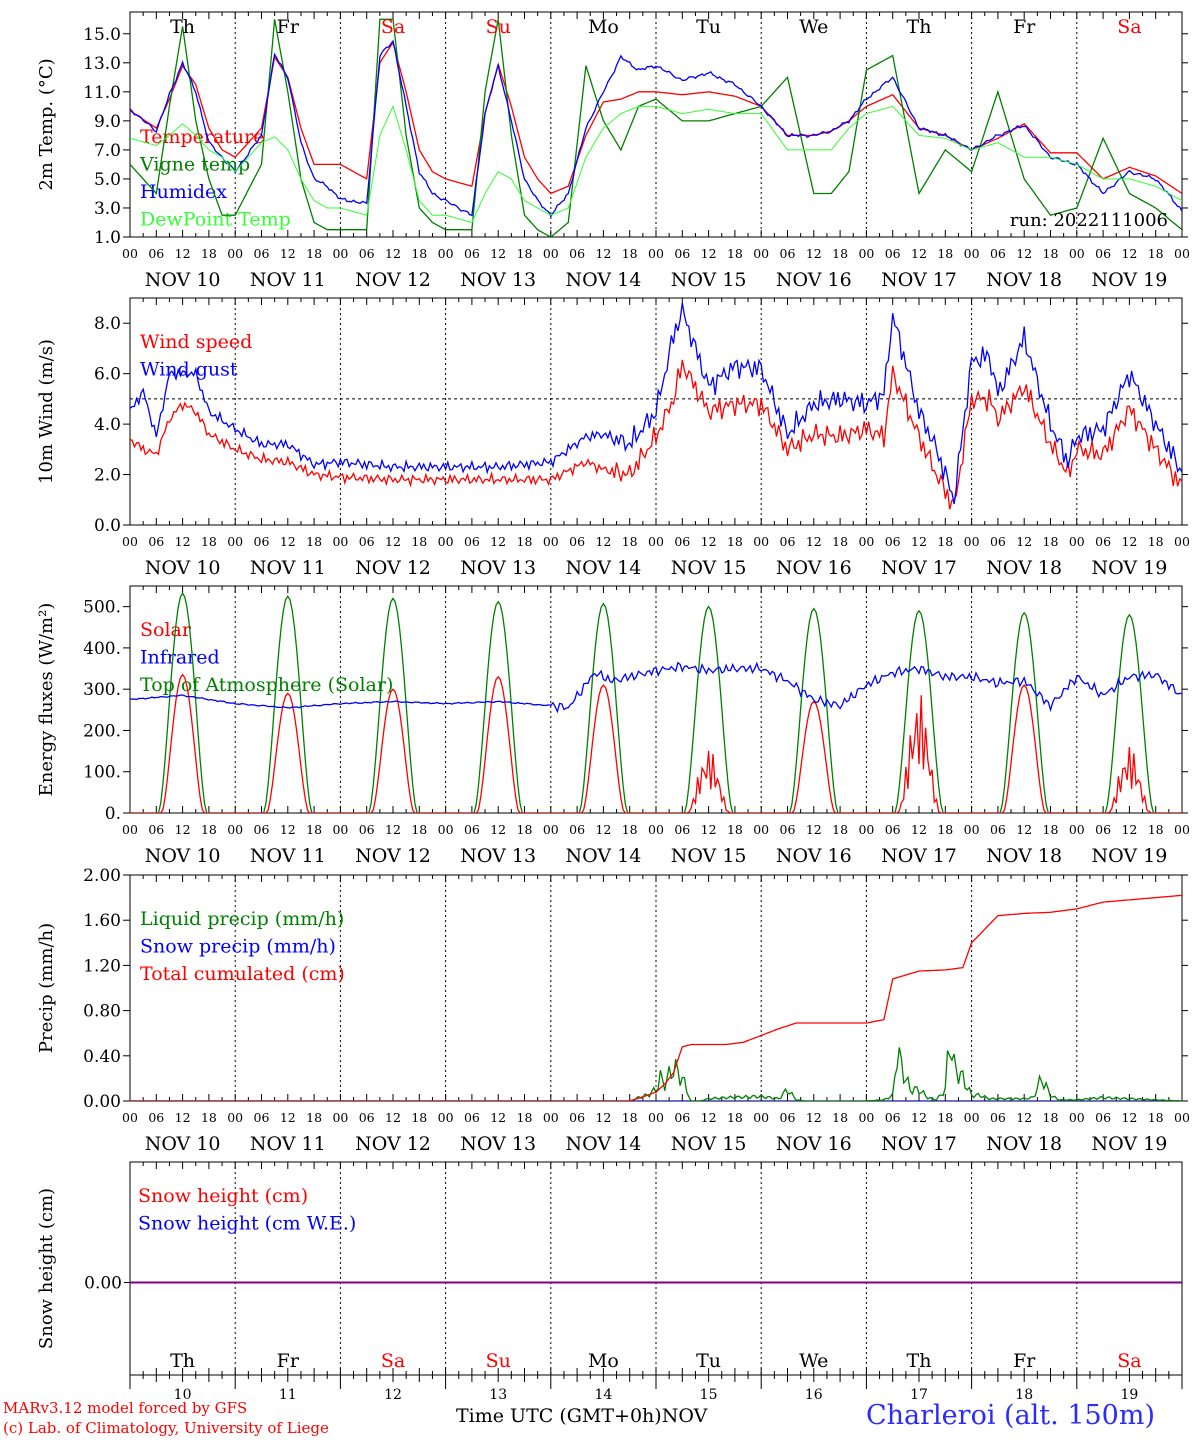  What do you see at coordinates (266, 657) in the screenshot?
I see `legend: Solar Infrared Top of Atmosphere (Solar)` at bounding box center [266, 657].